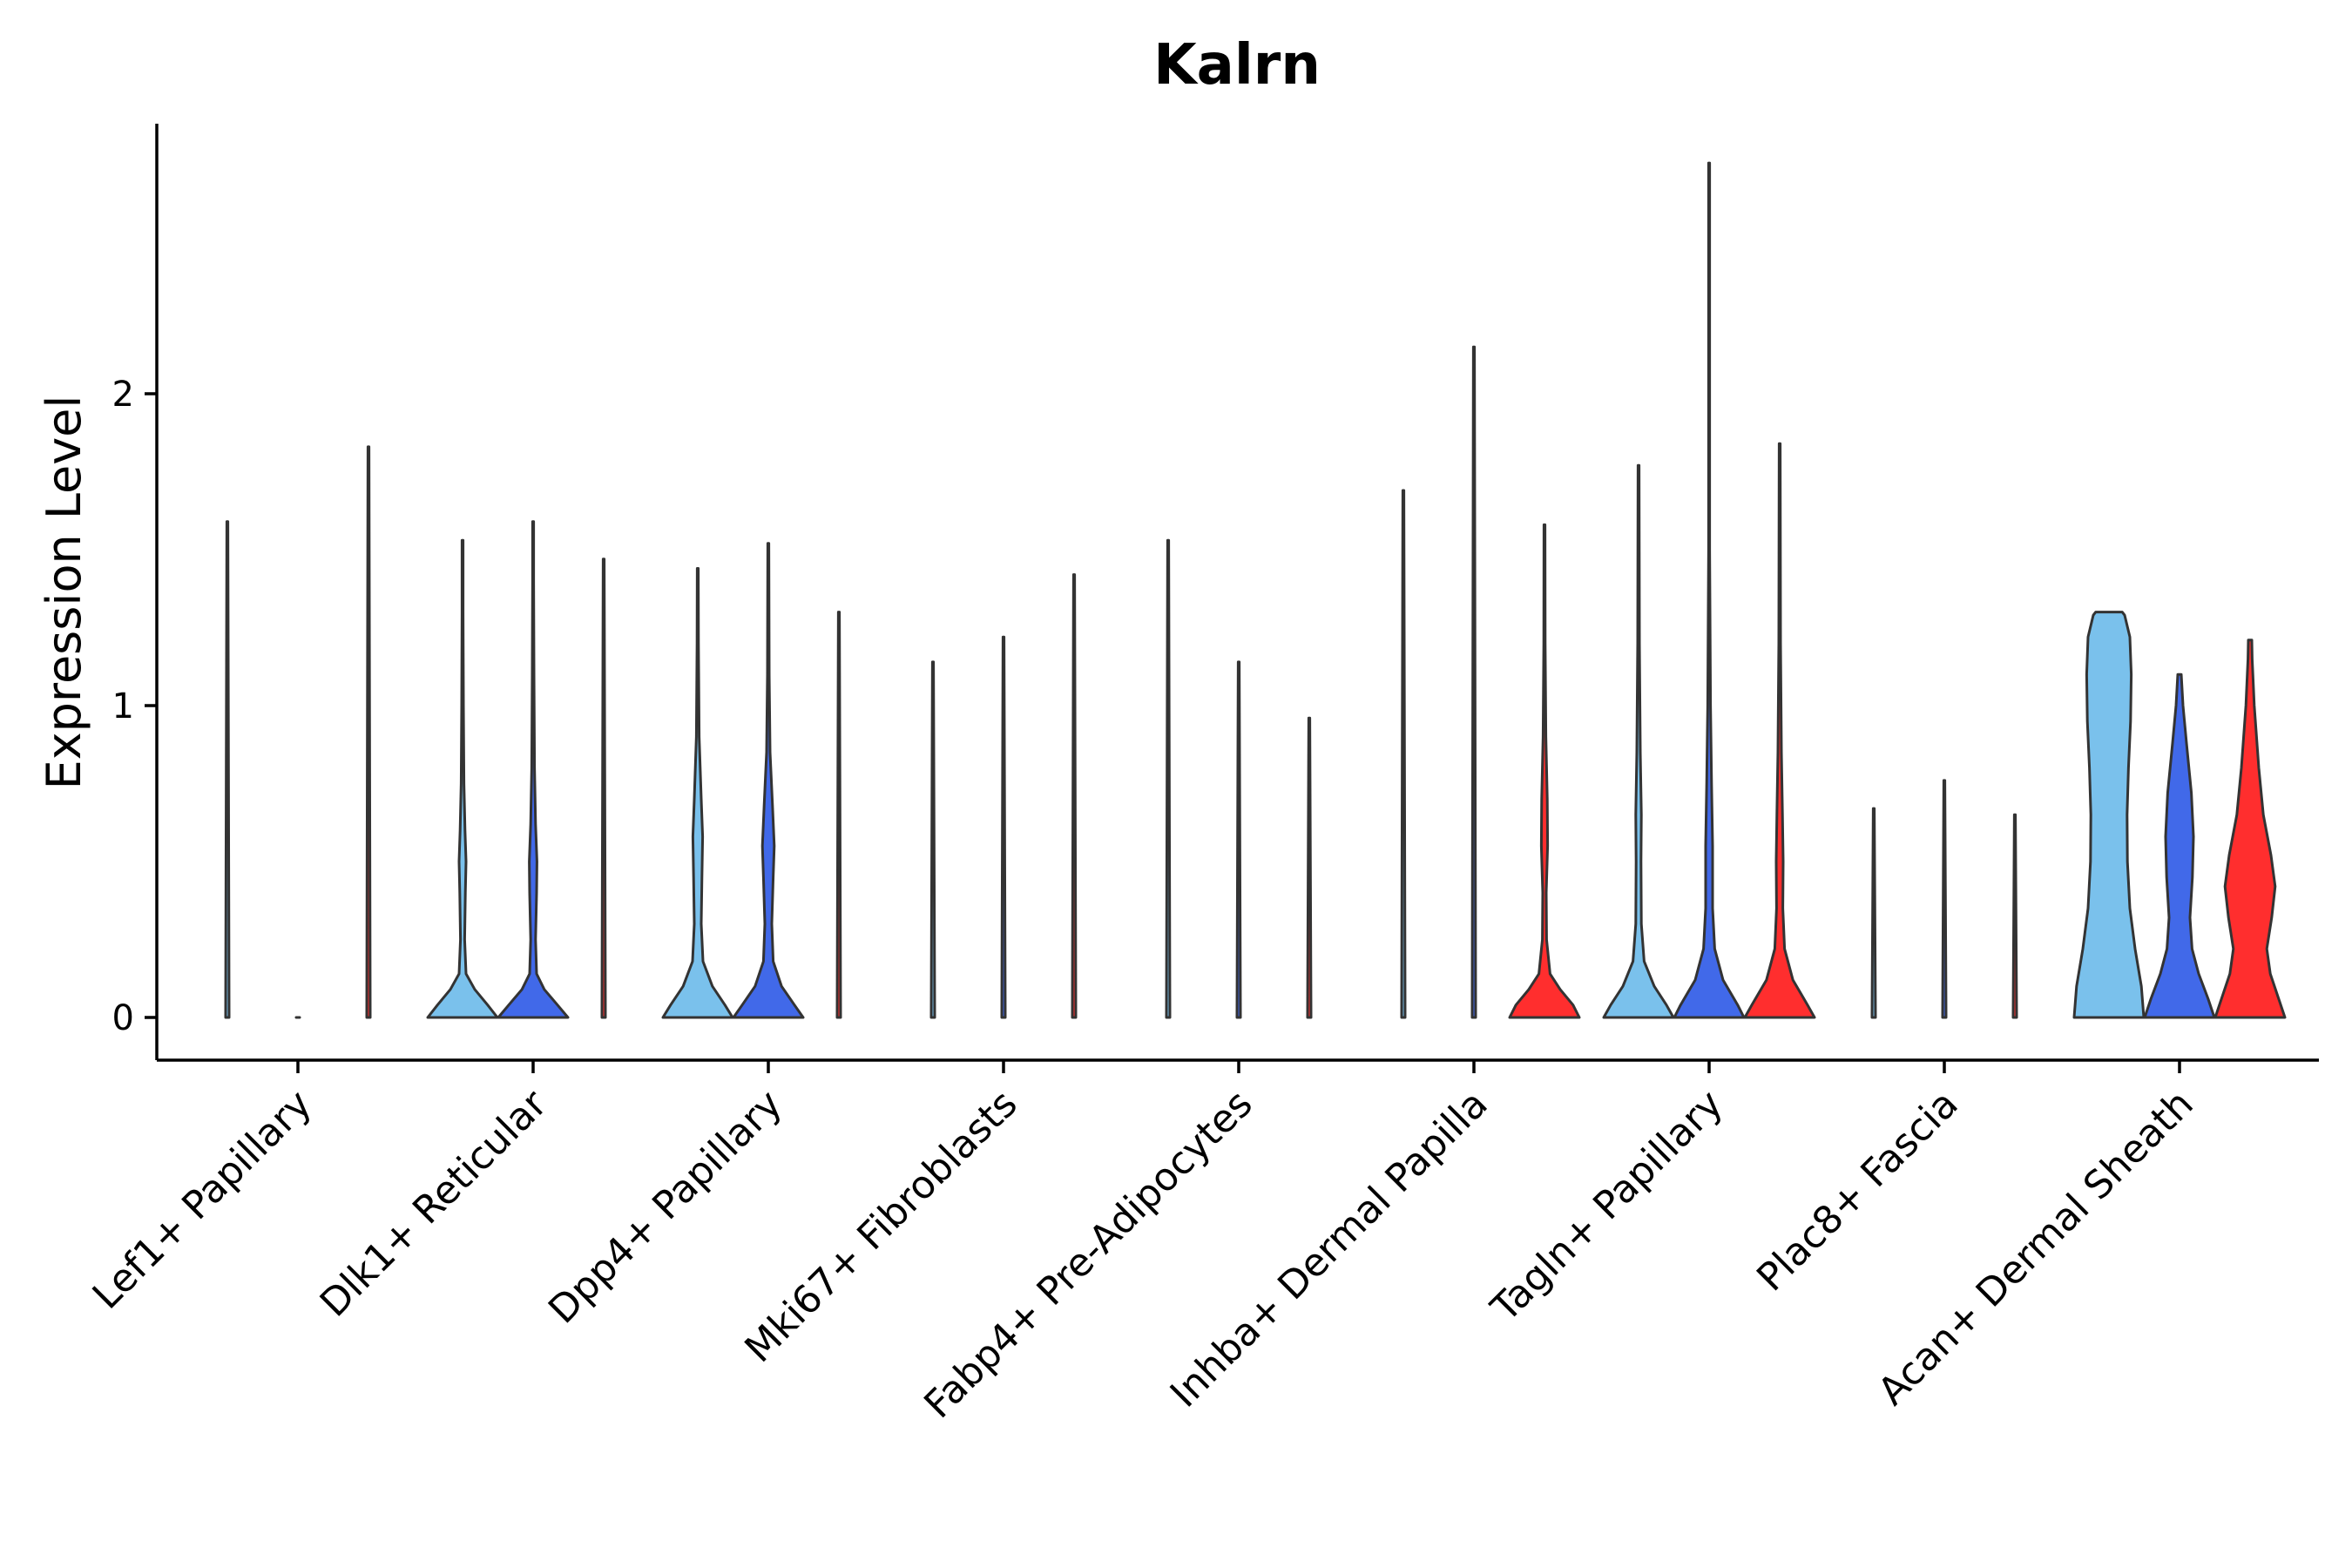  I want to click on x-tick-label: Lef1+ Papillary, so click(202, 1200).